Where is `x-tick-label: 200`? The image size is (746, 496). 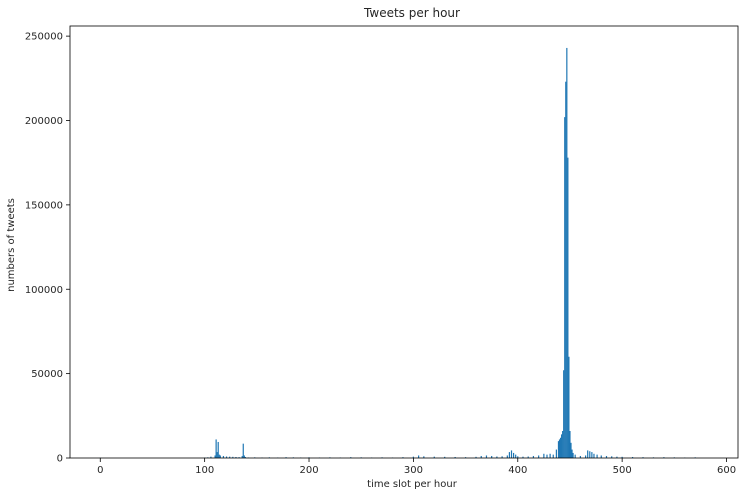
x-tick-label: 200 is located at coordinates (308, 470).